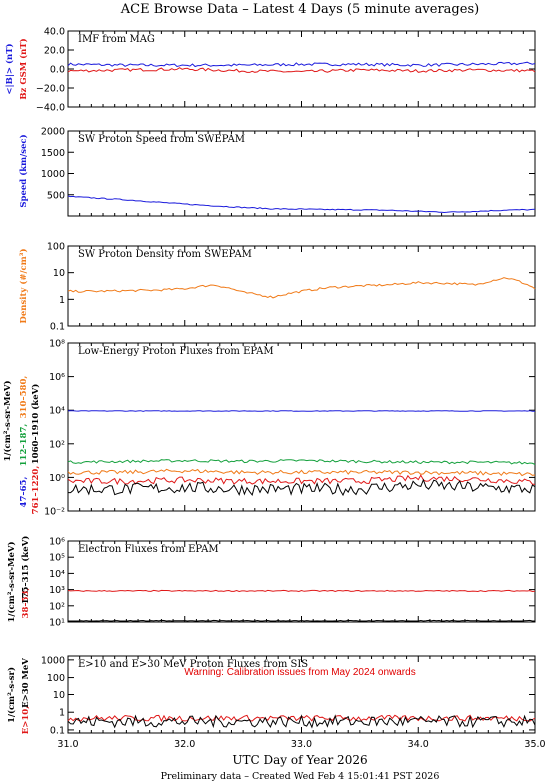  Describe the element at coordinates (36, 490) in the screenshot. I see `y-axis-label: 761–1220,` at that location.